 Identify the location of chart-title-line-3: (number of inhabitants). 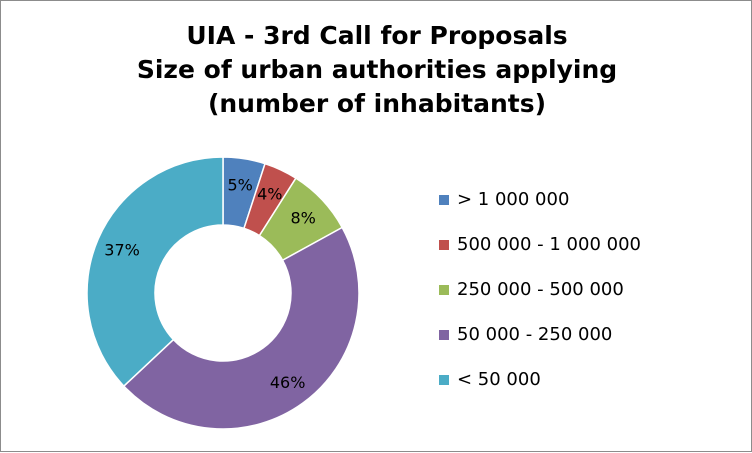
(377, 103).